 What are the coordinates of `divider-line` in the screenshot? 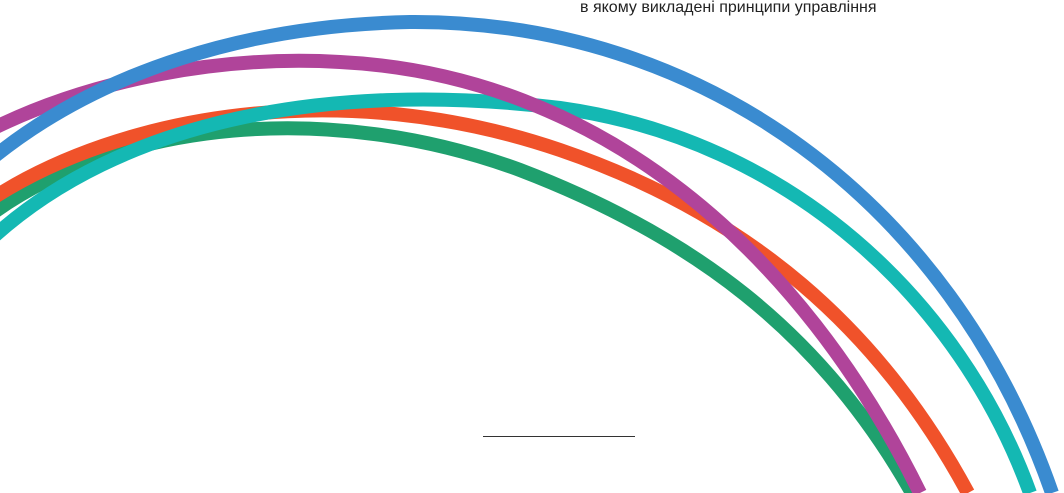 It's located at (559, 436).